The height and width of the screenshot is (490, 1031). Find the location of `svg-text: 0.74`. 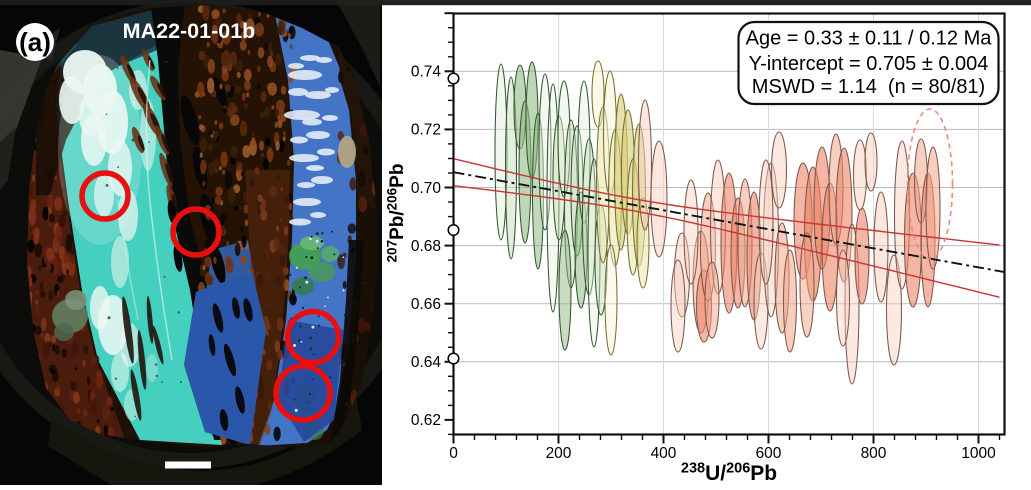

svg-text: 0.74 is located at coordinates (426, 72).